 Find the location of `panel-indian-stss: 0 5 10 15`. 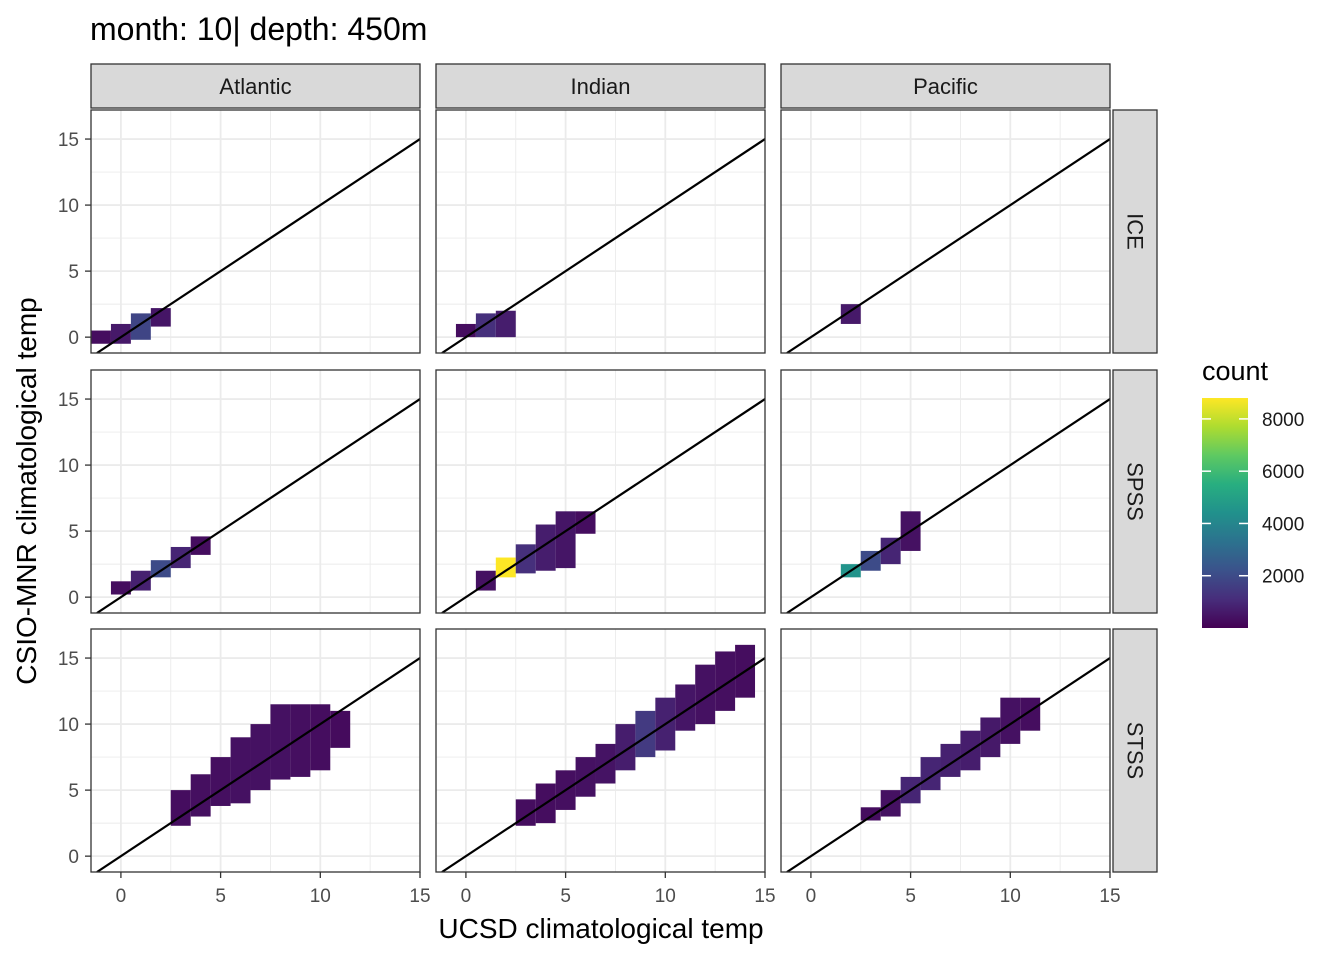

panel-indian-stss: 0 5 10 15 is located at coordinates (605, 767).